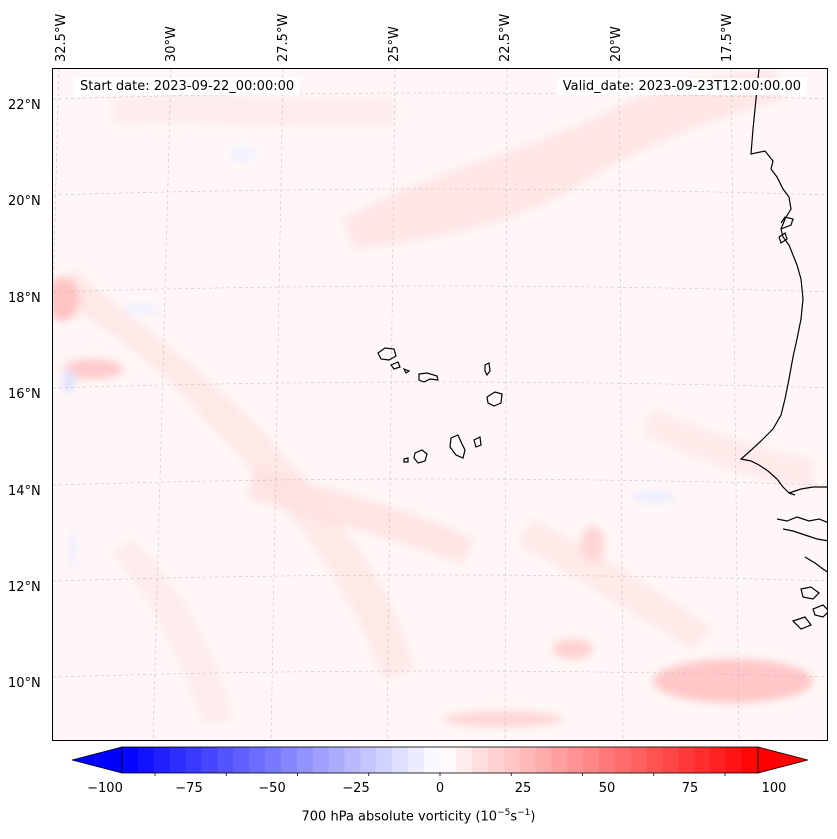 Image resolution: width=837 pixels, height=839 pixels. I want to click on lon-tick-20w: 20°W, so click(616, 44).